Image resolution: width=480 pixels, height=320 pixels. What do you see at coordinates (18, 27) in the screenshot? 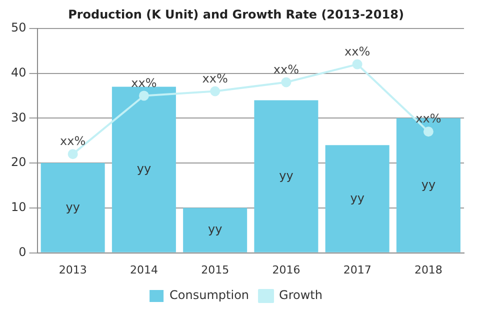
I see `y-tick-label: 50` at bounding box center [18, 27].